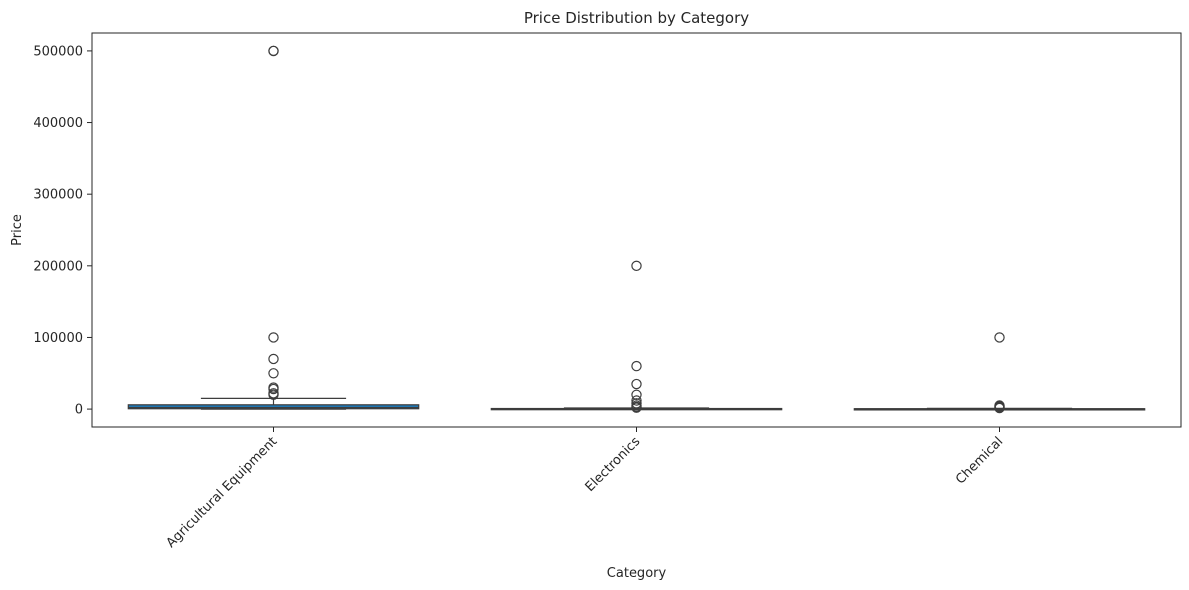 The width and height of the screenshot is (1189, 590). What do you see at coordinates (637, 573) in the screenshot?
I see `x-axis-label: Category` at bounding box center [637, 573].